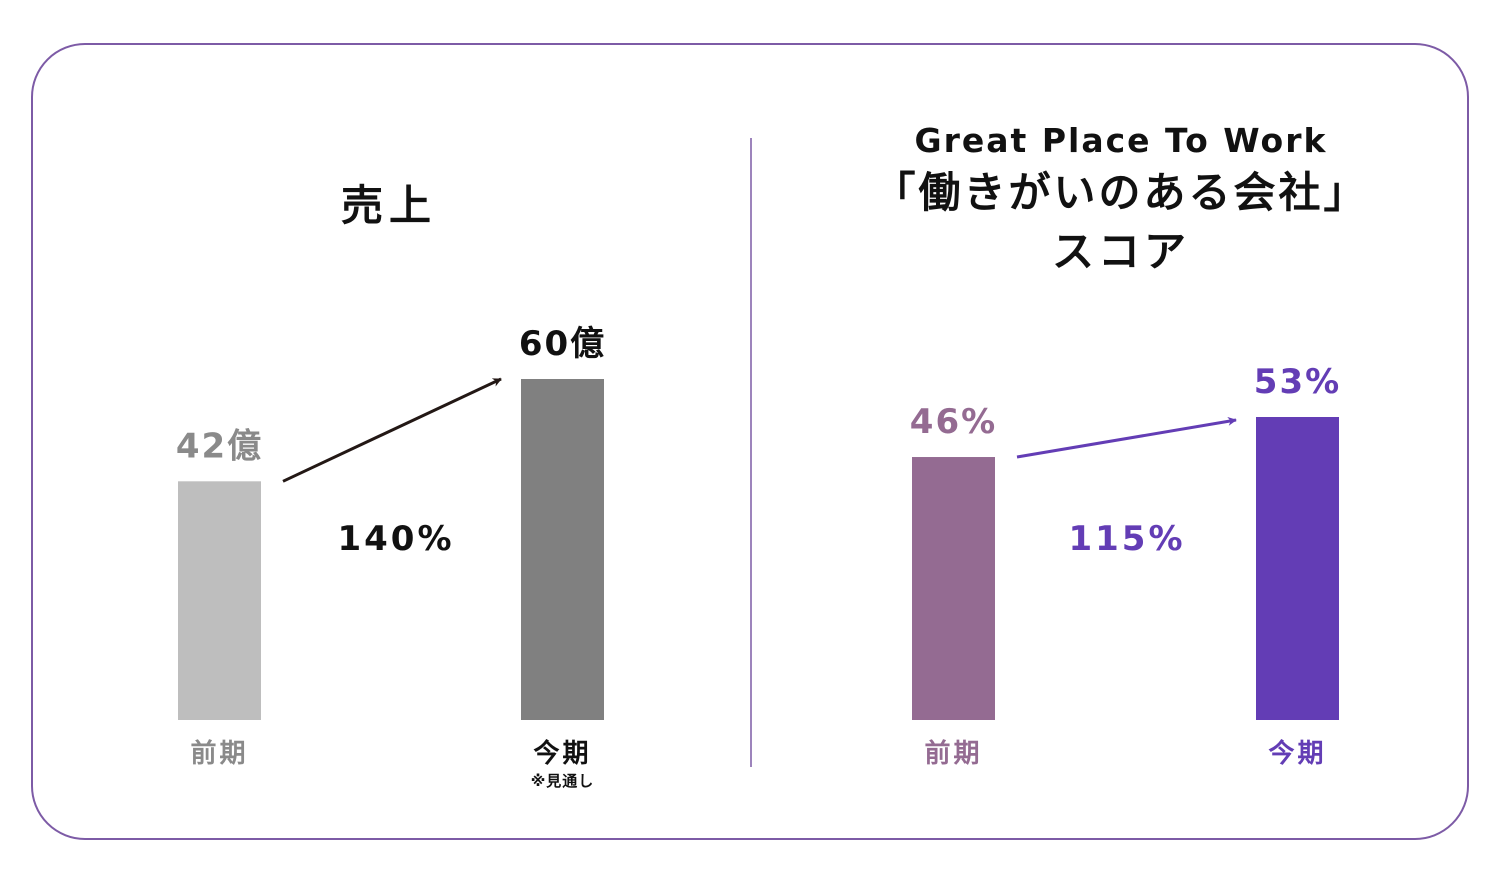  What do you see at coordinates (1120, 192) in the screenshot?
I see `score-chart-title-line2: 「働きがいのある会社」` at bounding box center [1120, 192].